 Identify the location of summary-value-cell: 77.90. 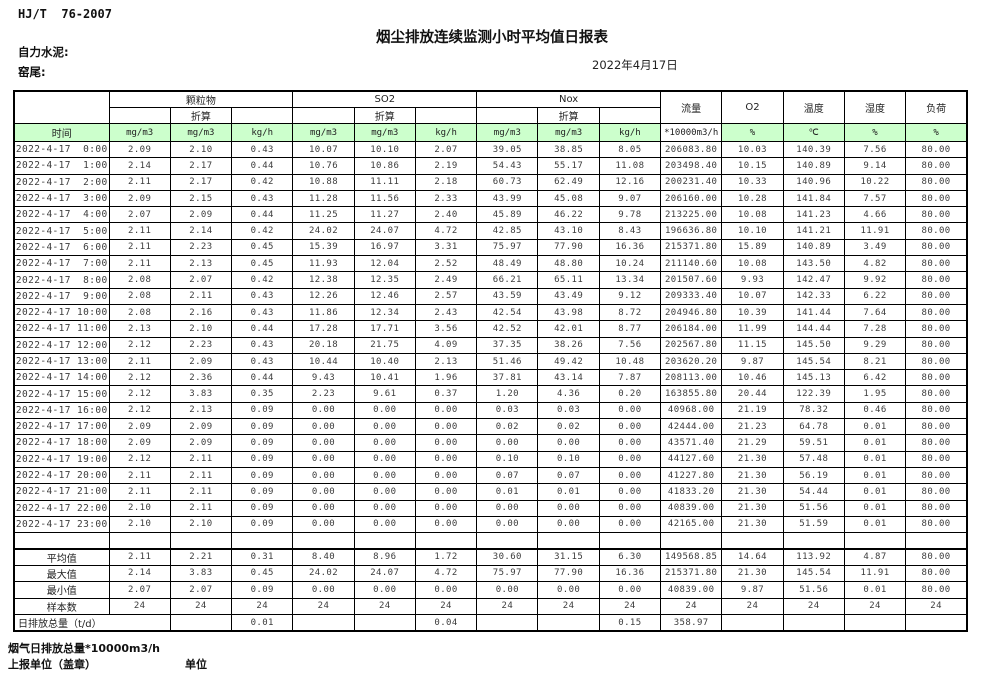
(568, 573).